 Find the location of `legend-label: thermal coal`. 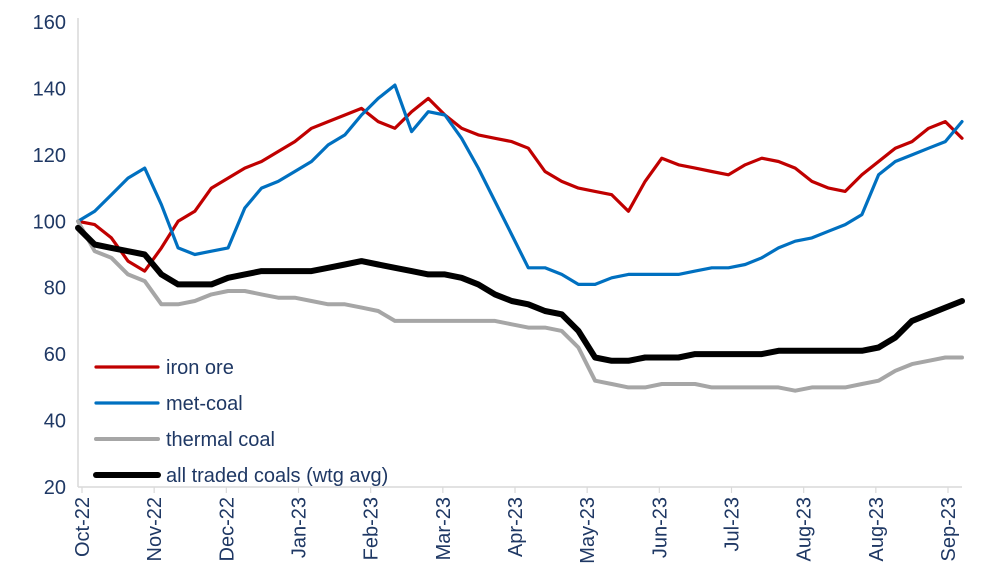

legend-label: thermal coal is located at coordinates (220, 440).